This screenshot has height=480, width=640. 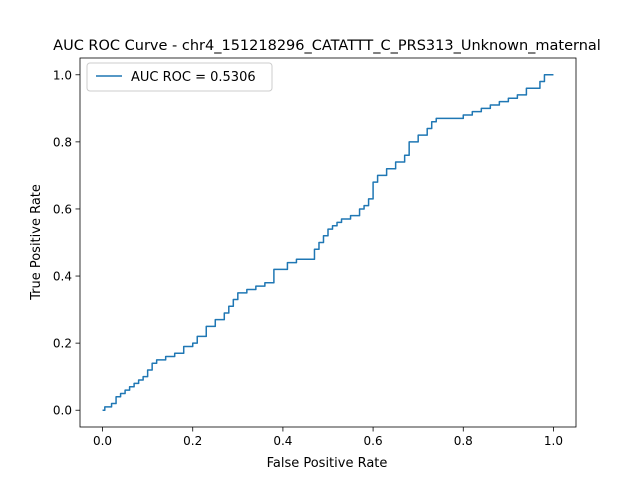 What do you see at coordinates (192, 441) in the screenshot?
I see `x-tick-label: 0.2` at bounding box center [192, 441].